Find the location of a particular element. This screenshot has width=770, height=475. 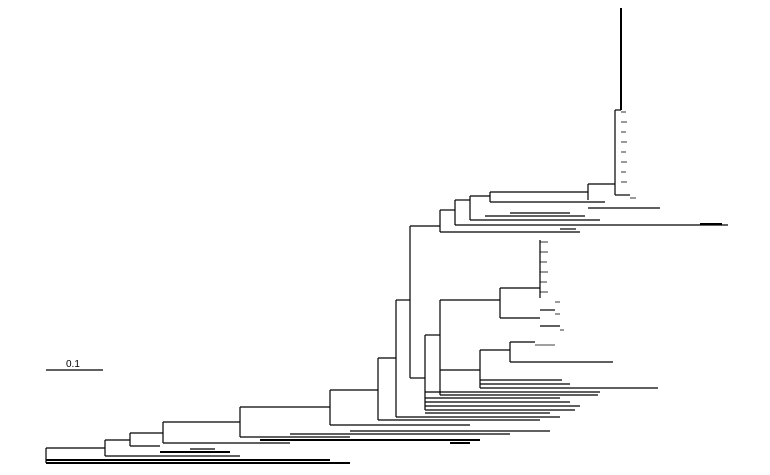

scale-bar: 0.1 is located at coordinates (74, 365).